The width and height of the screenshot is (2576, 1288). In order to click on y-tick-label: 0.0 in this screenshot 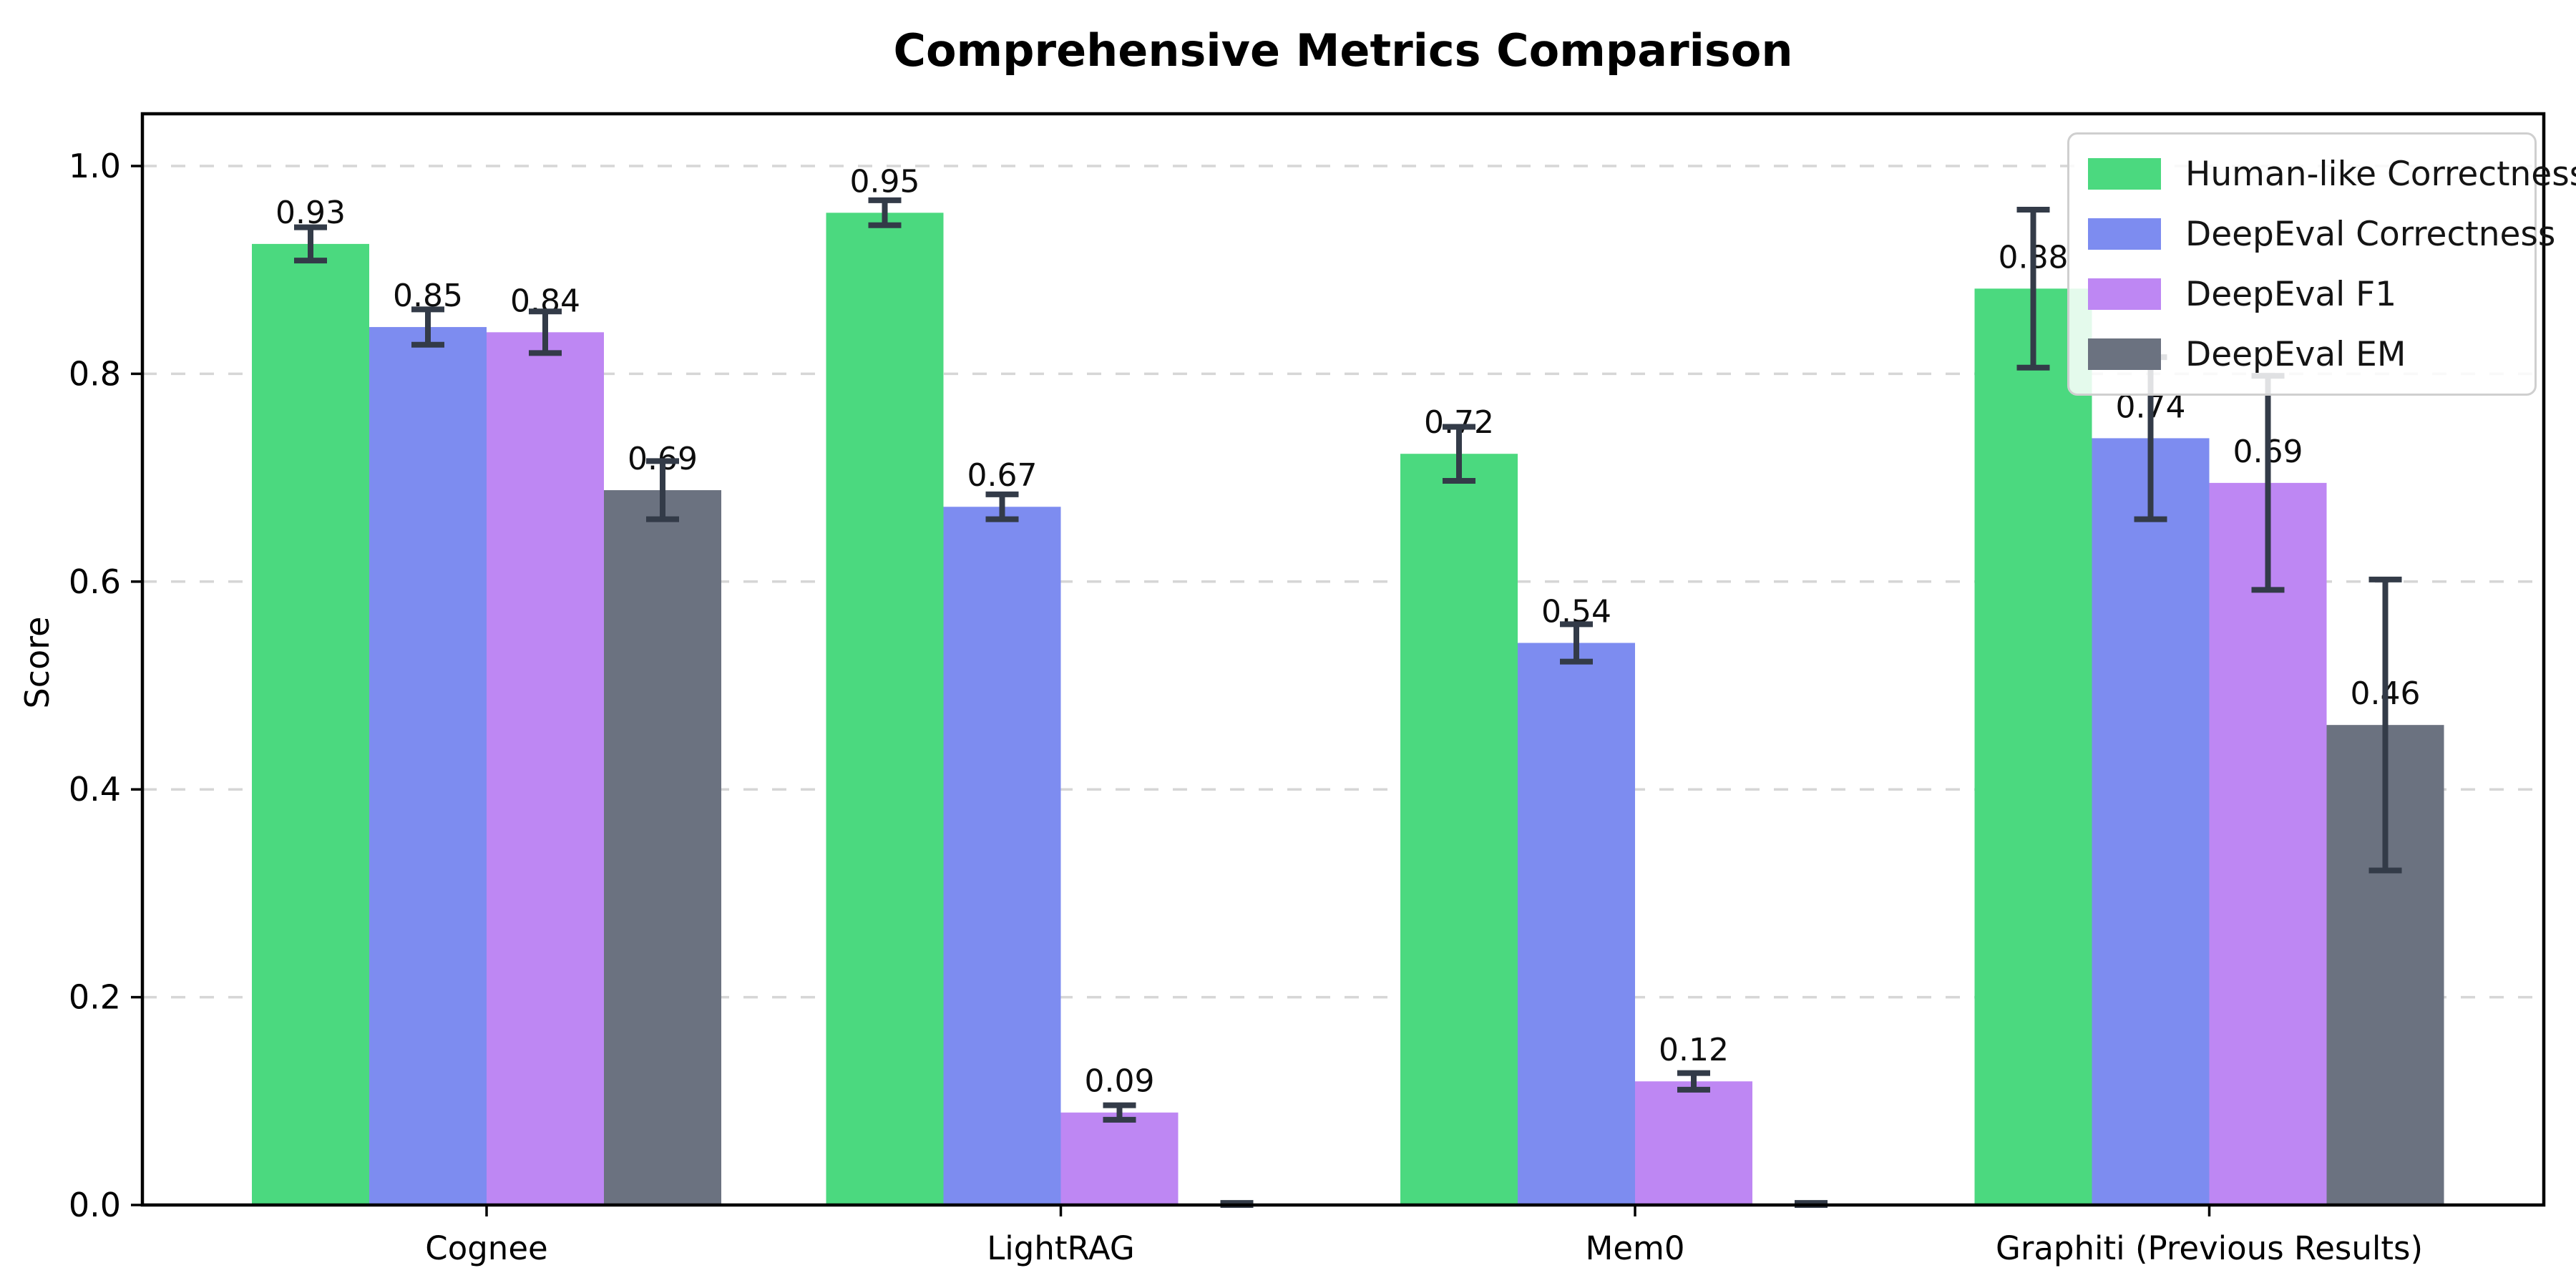, I will do `click(95, 1205)`.